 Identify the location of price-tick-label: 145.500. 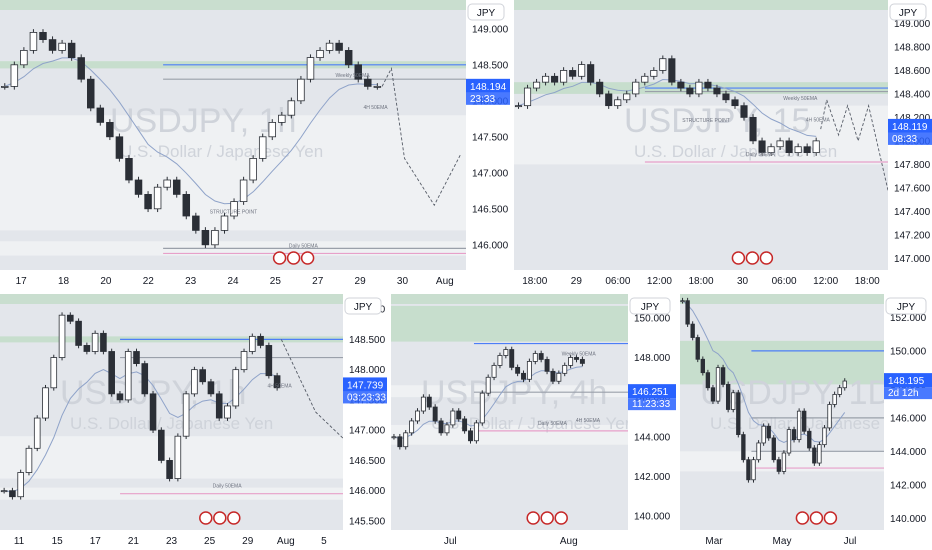
(367, 521).